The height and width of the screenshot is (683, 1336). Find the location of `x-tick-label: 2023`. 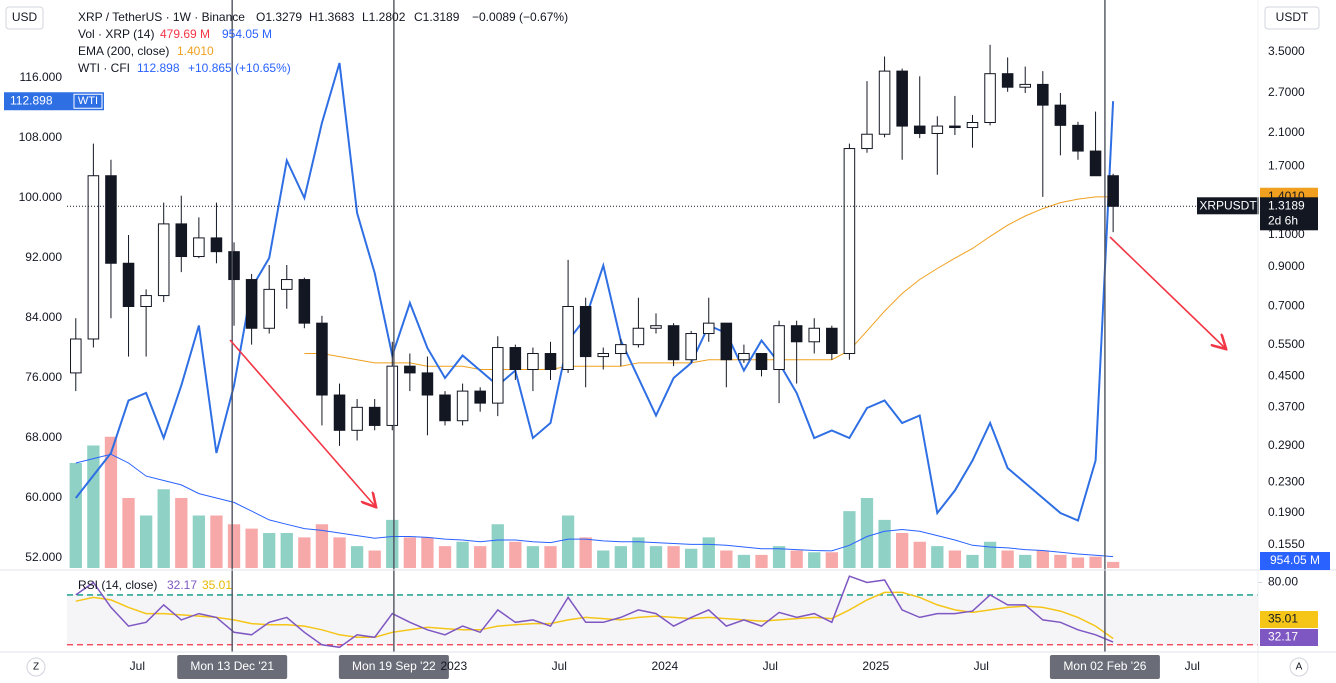

x-tick-label: 2023 is located at coordinates (453, 666).